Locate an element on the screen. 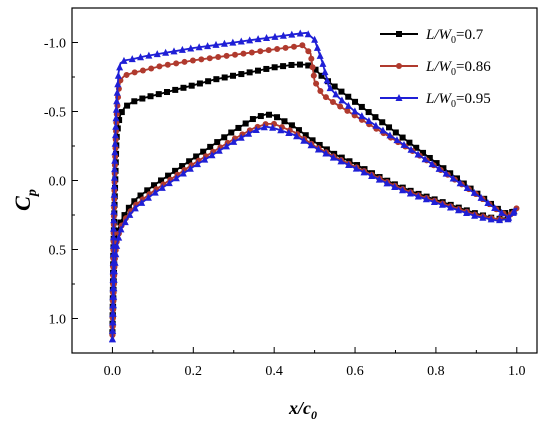 This screenshot has width=550, height=427. legend-label: L/W0=0.7 is located at coordinates (454, 36).